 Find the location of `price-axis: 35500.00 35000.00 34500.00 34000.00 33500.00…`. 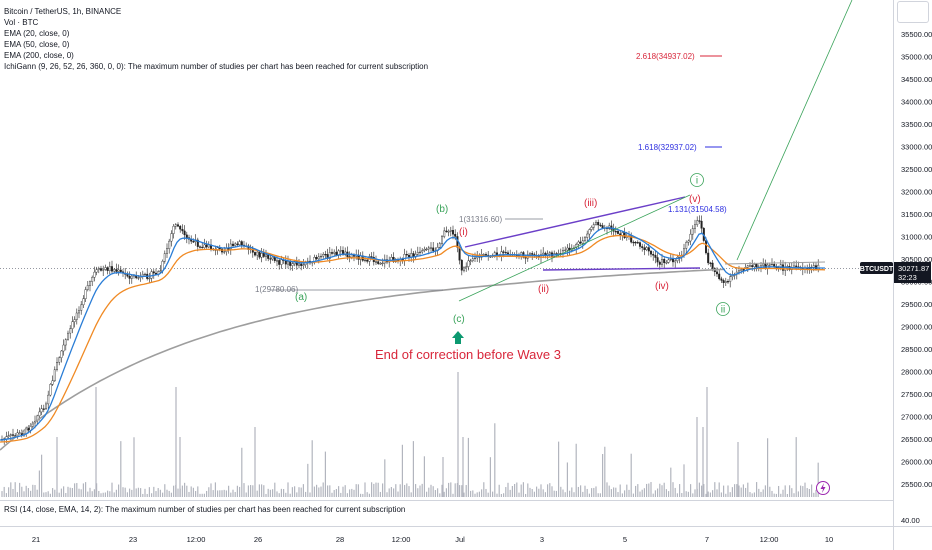

price-axis: 35500.00 35000.00 34500.00 34000.00 33500.00… is located at coordinates (916, 259).